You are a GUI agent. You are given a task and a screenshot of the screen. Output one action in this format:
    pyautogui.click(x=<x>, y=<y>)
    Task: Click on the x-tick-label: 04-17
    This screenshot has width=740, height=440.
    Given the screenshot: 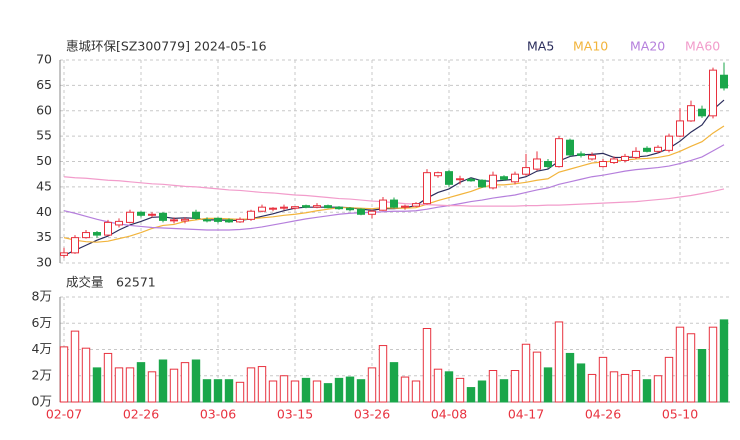 What is the action you would take?
    pyautogui.click(x=526, y=414)
    